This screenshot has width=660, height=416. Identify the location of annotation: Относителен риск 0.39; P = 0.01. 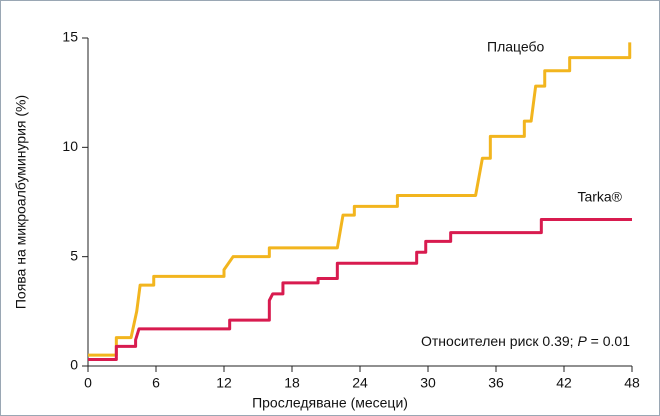
(525, 341).